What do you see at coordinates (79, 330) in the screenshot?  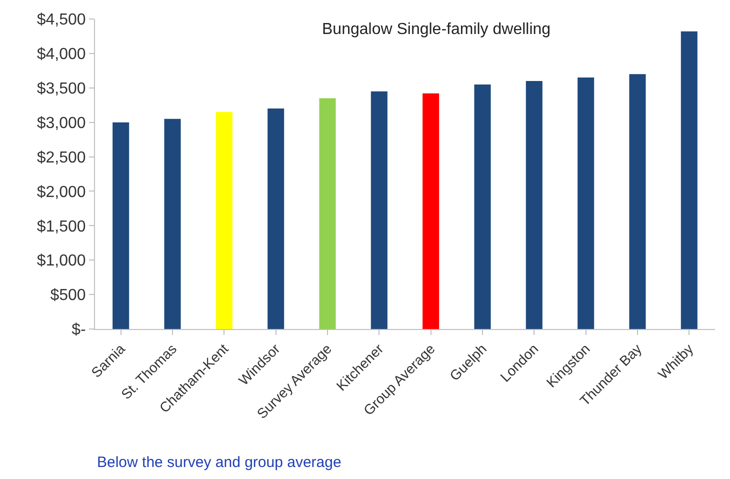 I see `y-tick-label: $-` at bounding box center [79, 330].